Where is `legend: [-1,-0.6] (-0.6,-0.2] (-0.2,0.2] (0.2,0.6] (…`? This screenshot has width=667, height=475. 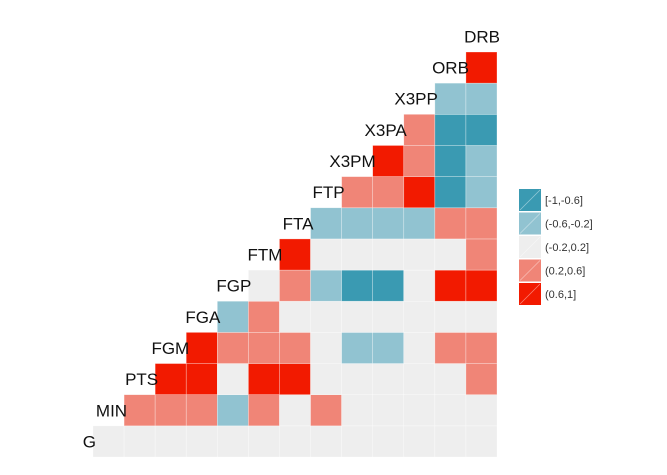 legend: [-1,-0.6] (-0.6,-0.2] (-0.2,0.2] (0.2,0.6] (… is located at coordinates (556, 247).